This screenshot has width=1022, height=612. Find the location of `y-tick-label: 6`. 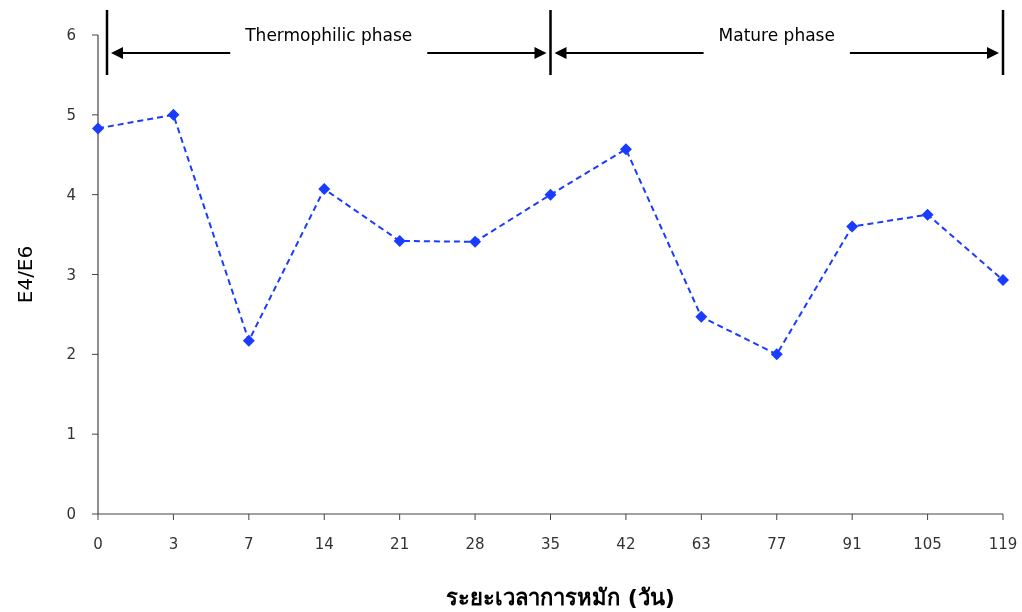

y-tick-label: 6 is located at coordinates (71, 35).